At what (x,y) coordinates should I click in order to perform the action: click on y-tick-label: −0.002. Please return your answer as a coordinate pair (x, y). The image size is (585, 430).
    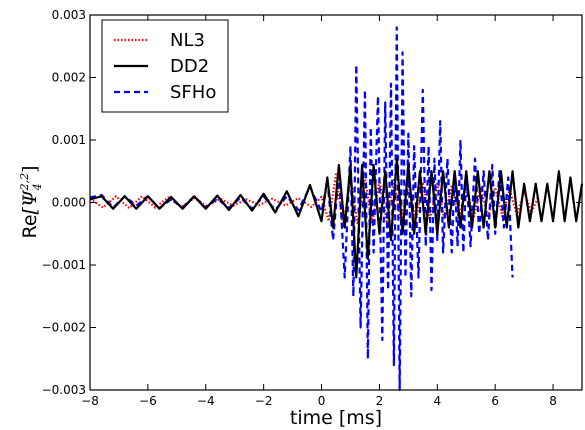
    Looking at the image, I should click on (64, 328).